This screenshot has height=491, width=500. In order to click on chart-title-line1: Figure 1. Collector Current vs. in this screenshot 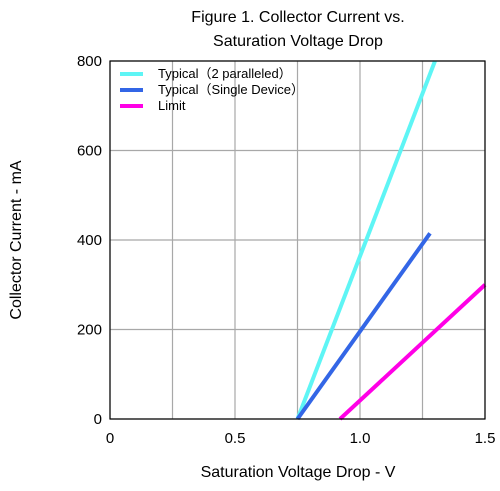, I will do `click(297, 17)`.